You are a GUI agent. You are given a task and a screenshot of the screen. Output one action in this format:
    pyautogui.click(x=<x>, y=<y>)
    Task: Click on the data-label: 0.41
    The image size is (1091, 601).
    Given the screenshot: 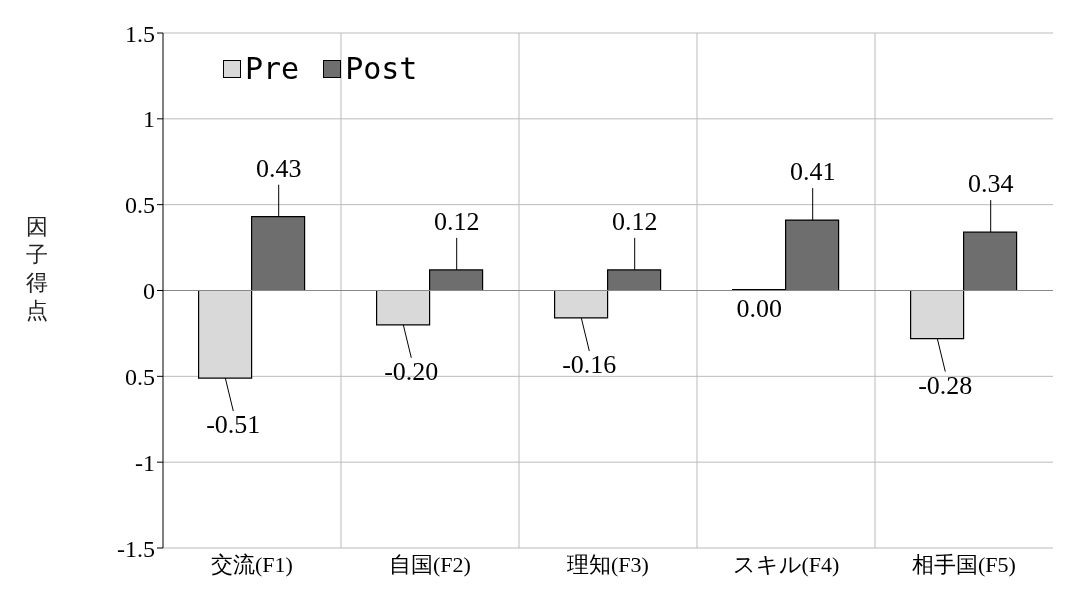 What is the action you would take?
    pyautogui.click(x=812, y=172)
    